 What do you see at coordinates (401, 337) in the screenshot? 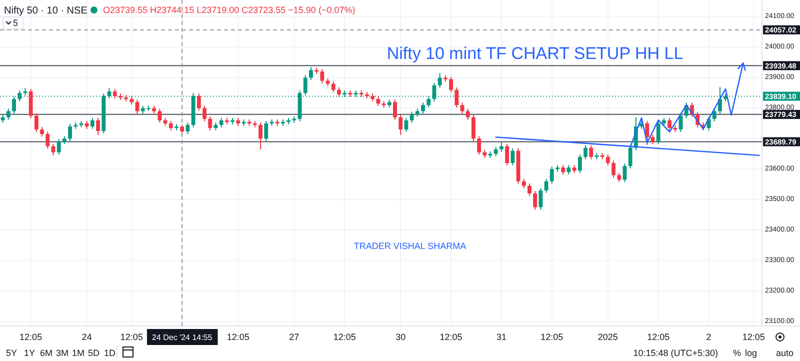
I see `x-tick-label: 30` at bounding box center [401, 337].